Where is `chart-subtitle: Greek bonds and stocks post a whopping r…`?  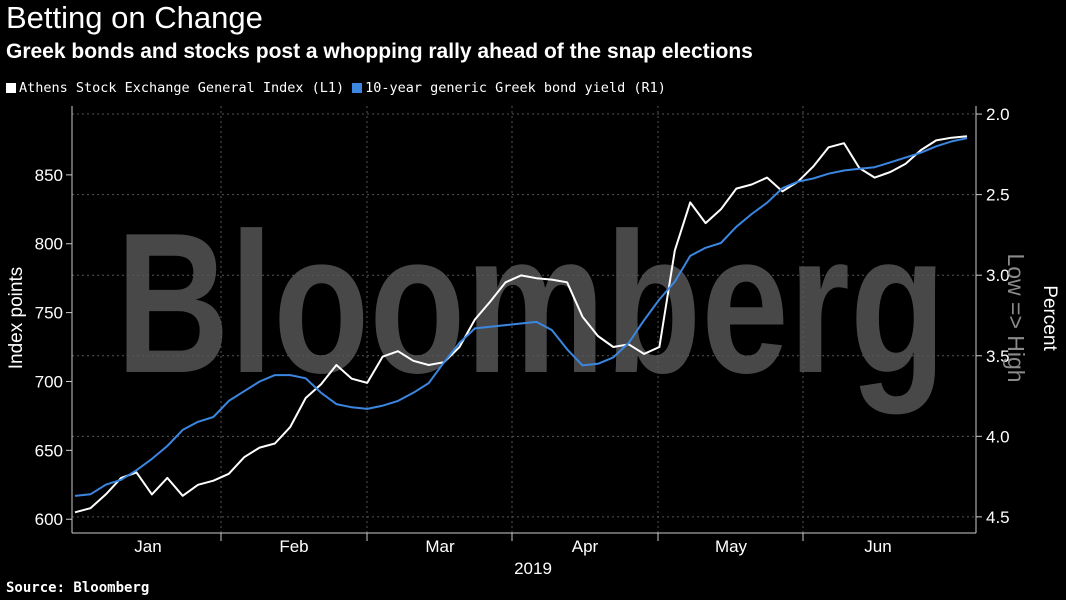
chart-subtitle: Greek bonds and stocks post a whopping r… is located at coordinates (379, 51).